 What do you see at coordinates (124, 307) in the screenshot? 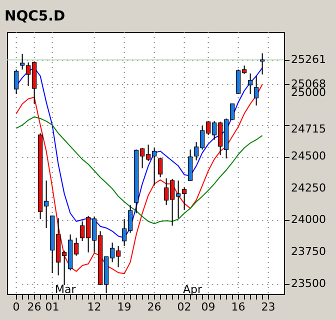
I see `x-tick-label: 19` at bounding box center [124, 307].